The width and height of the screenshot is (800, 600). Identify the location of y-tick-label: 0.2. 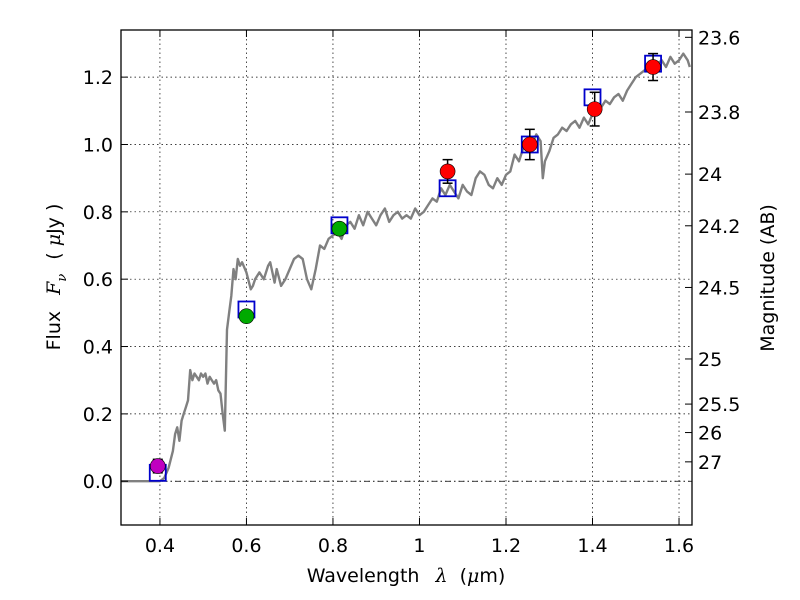
(98, 415).